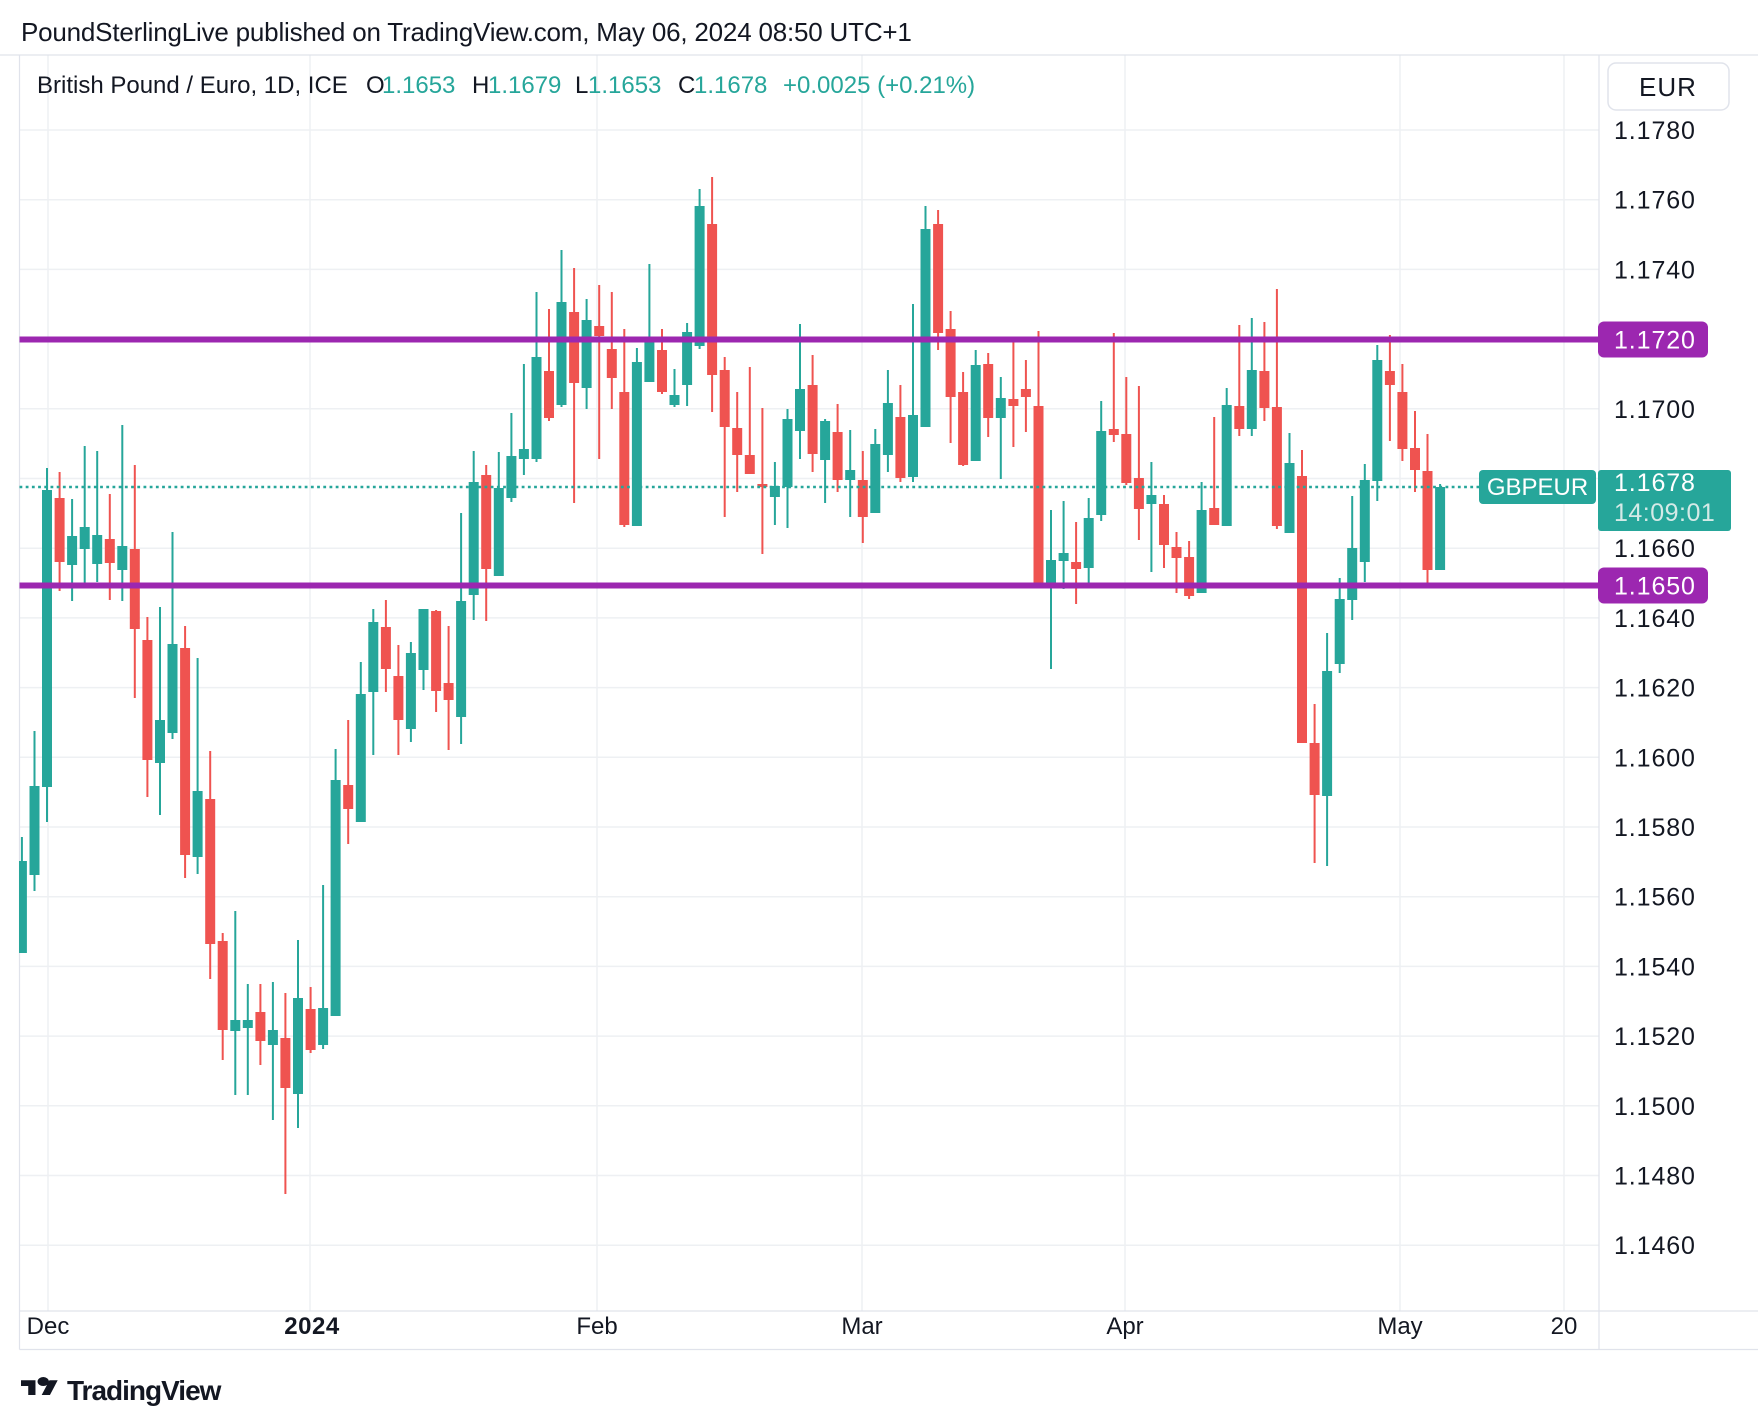  I want to click on svg-text: O, so click(375, 85).